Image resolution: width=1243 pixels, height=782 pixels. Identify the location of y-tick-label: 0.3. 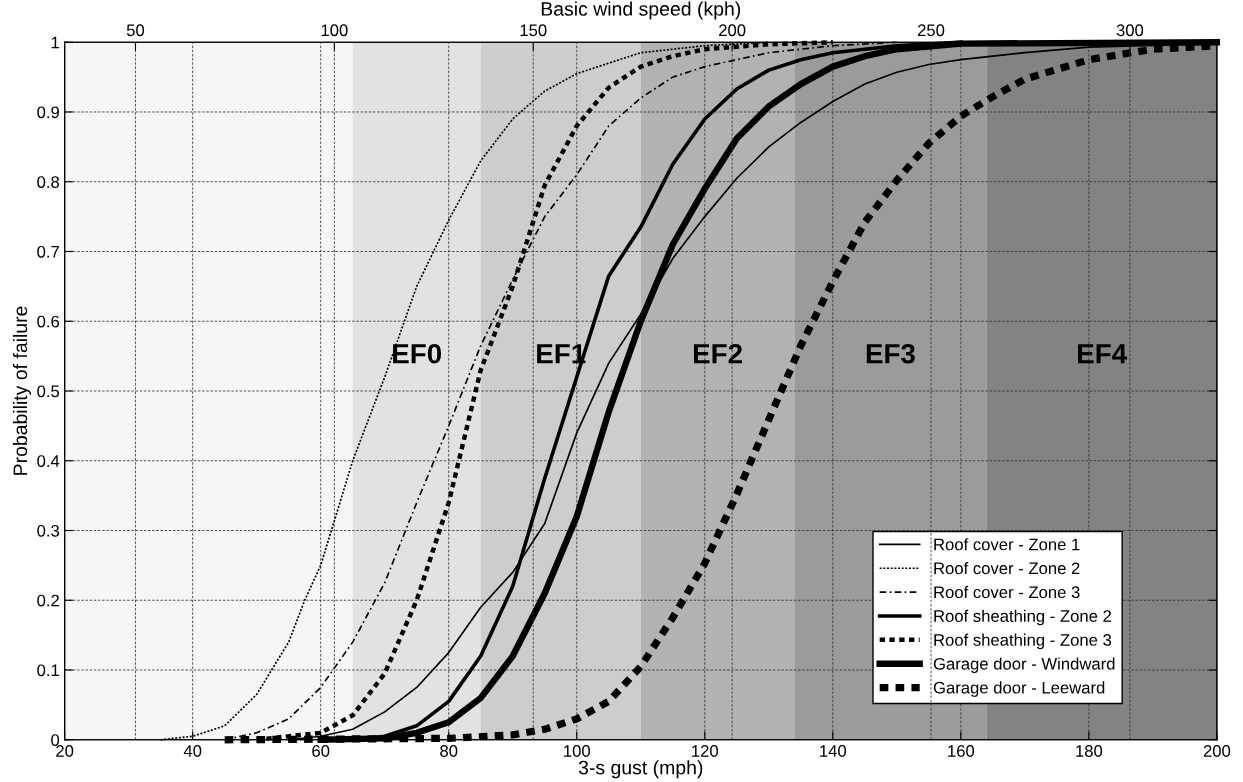
(48, 530).